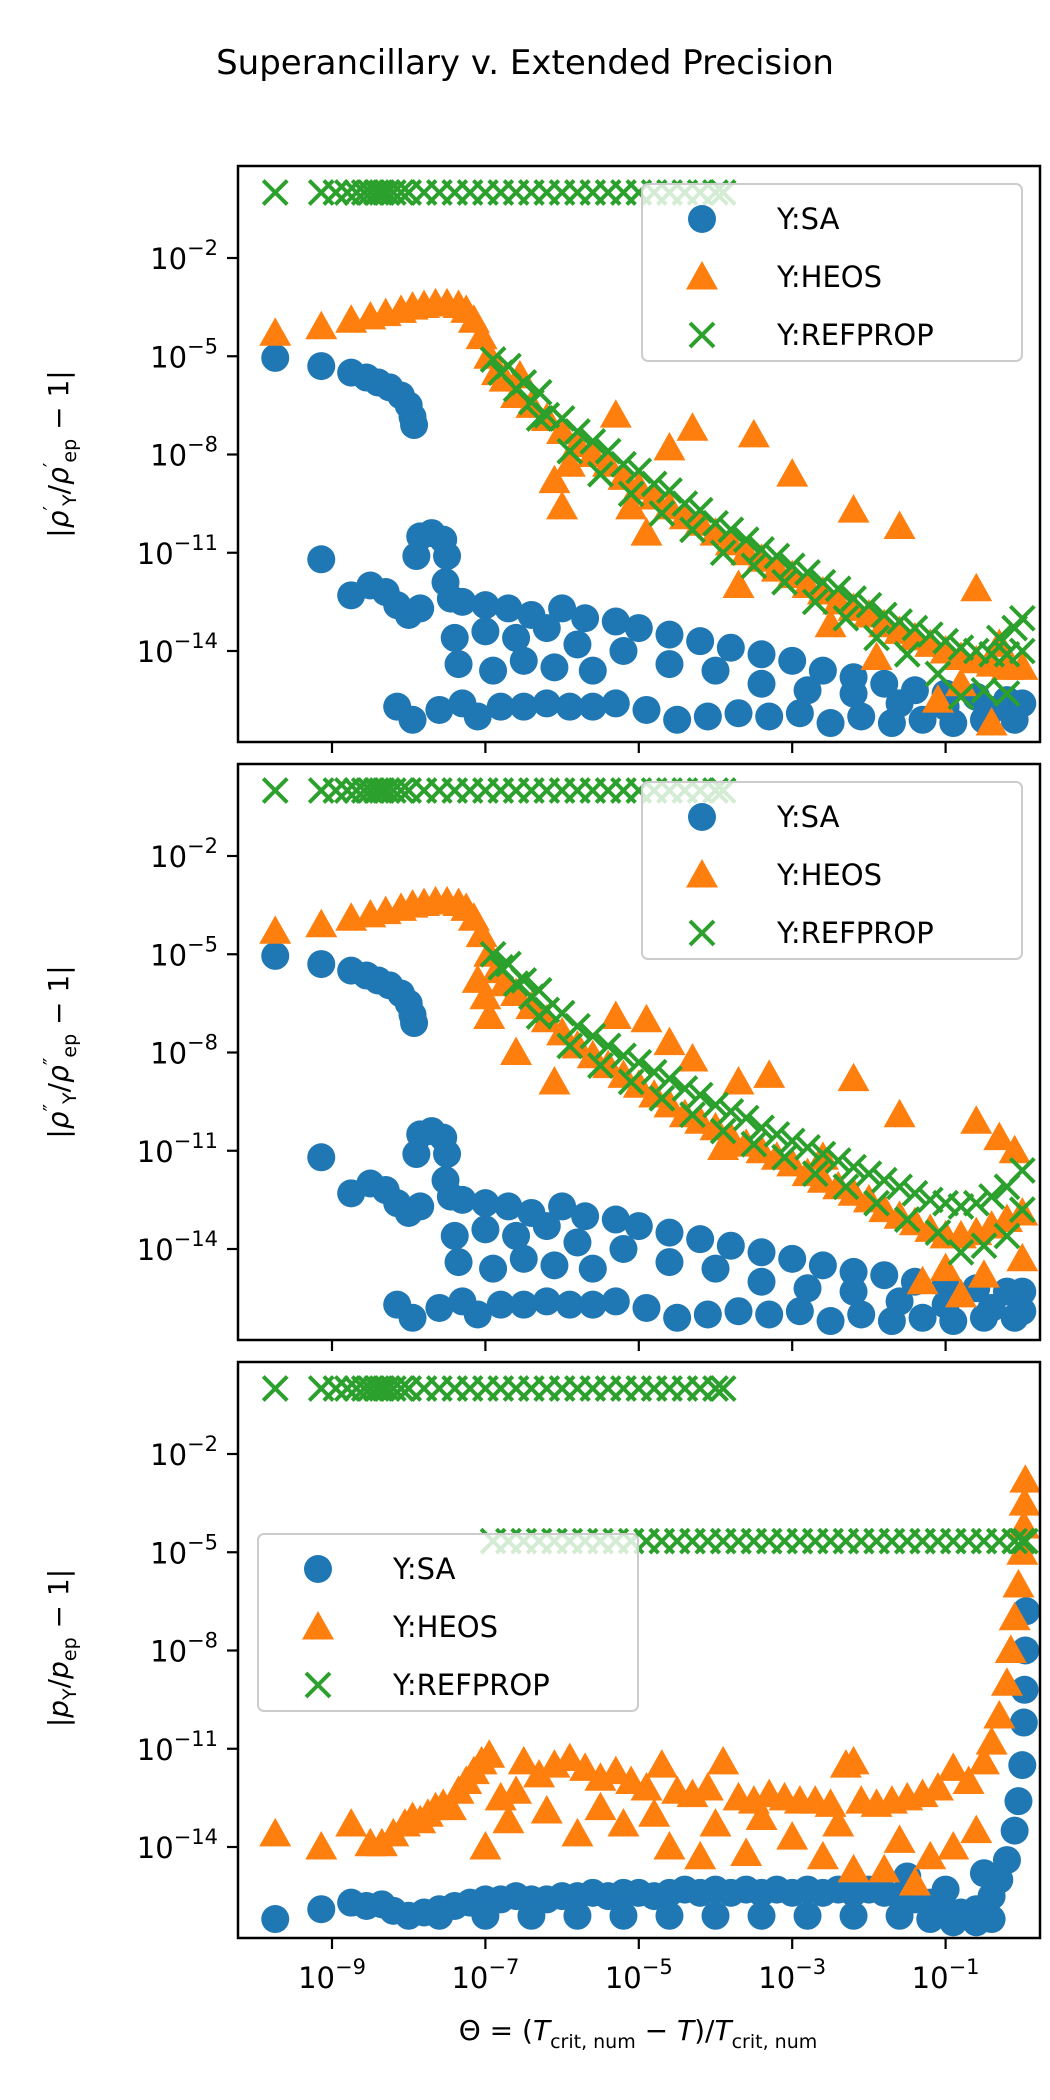  I want to click on legend-marker-x-icon, so click(702, 335).